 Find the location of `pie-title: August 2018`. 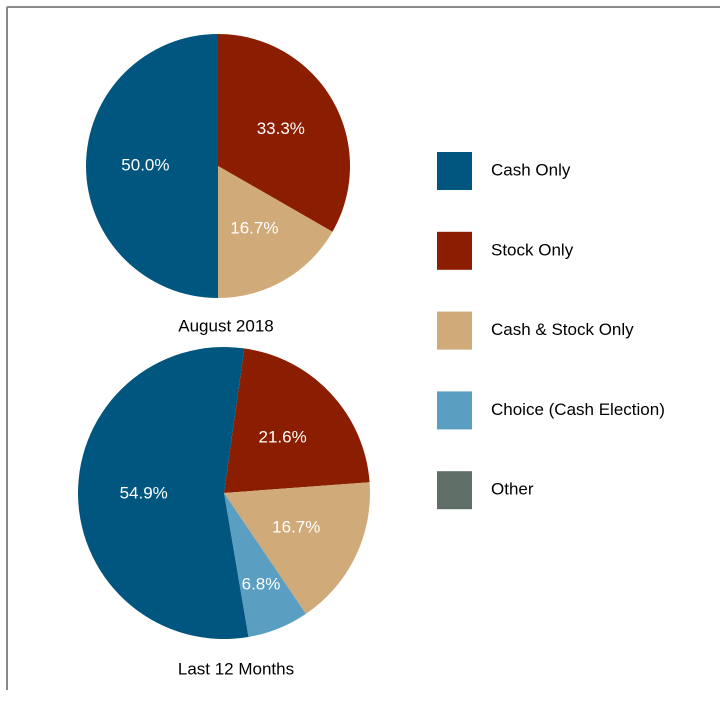

pie-title: August 2018 is located at coordinates (225, 325).